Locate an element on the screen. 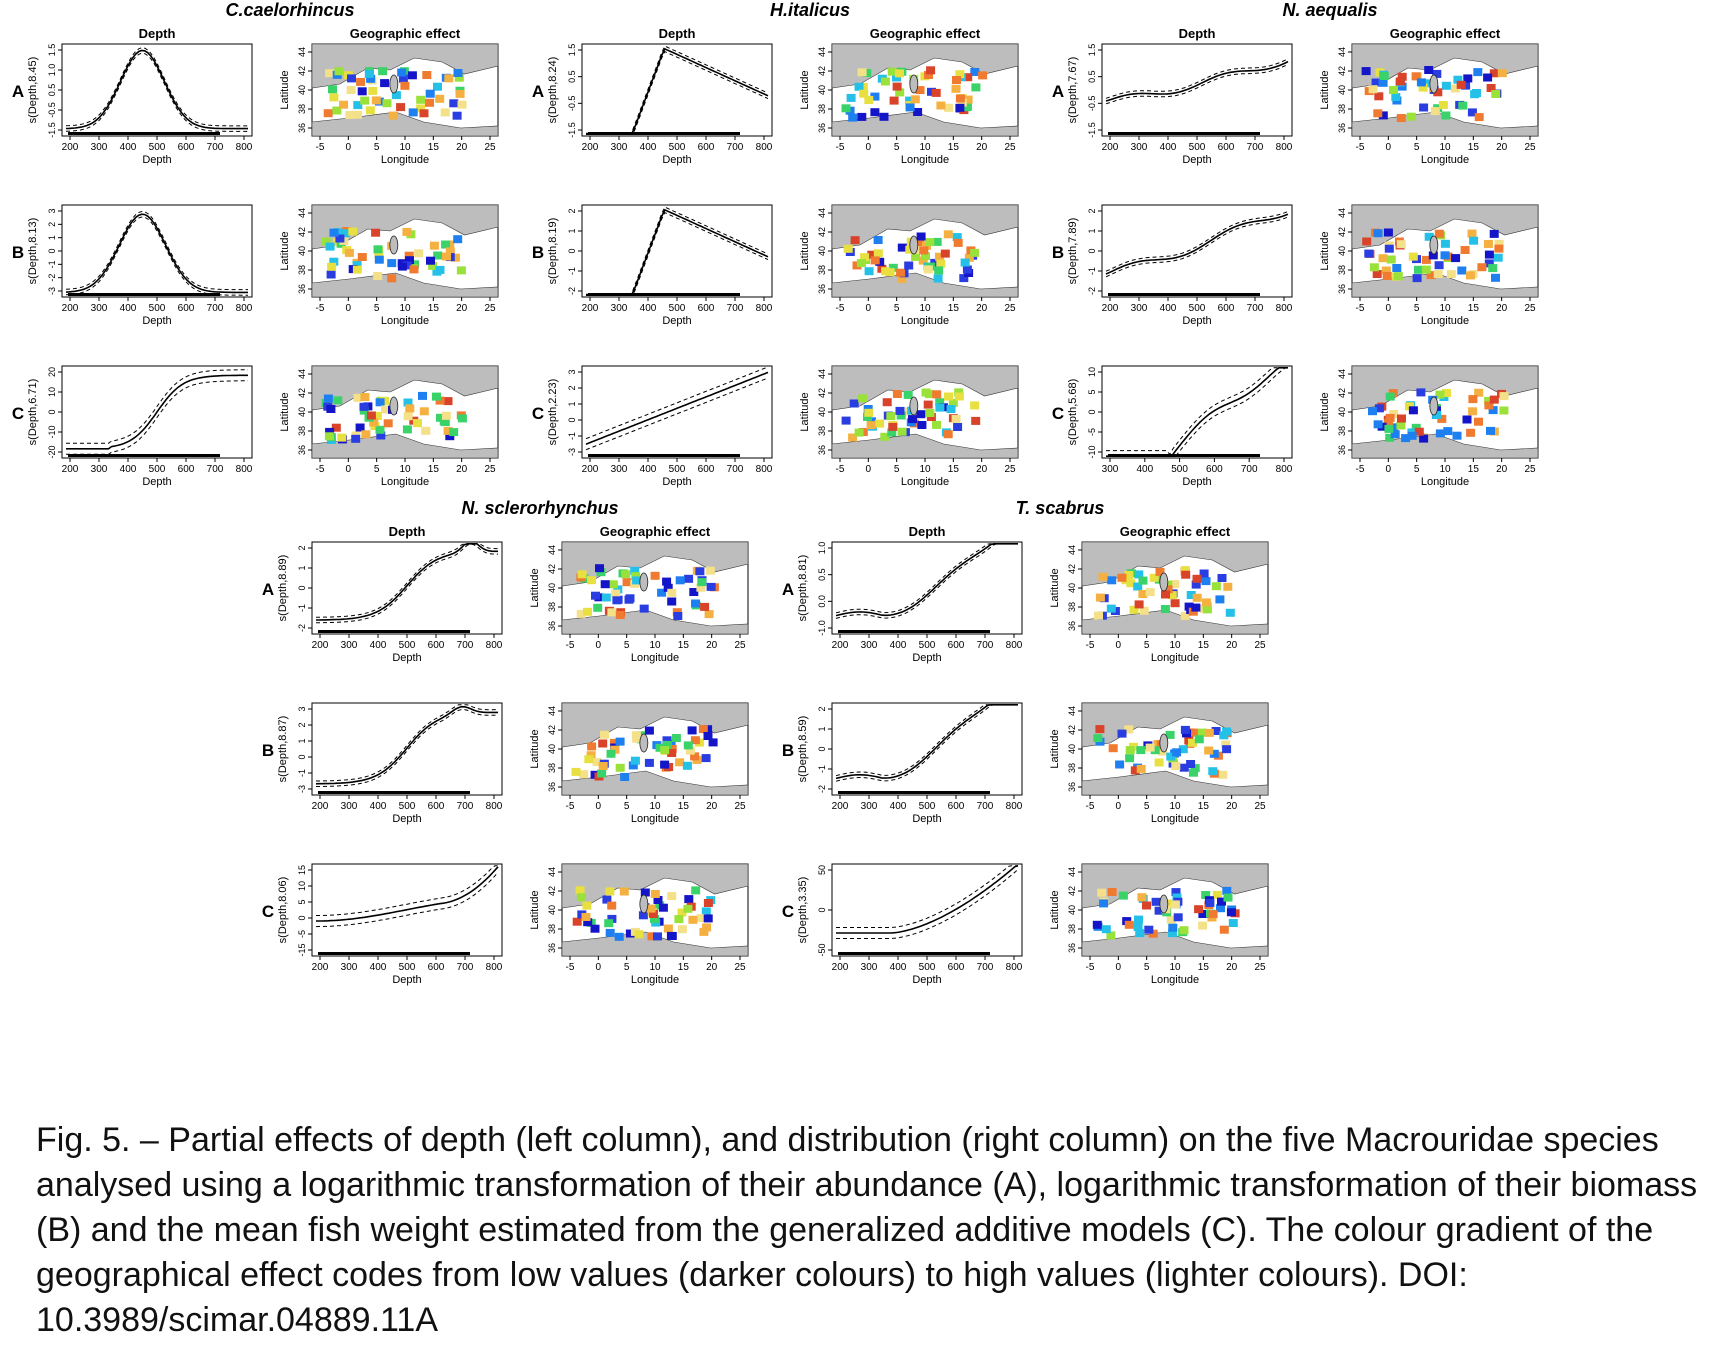  y-tick-label: -3 is located at coordinates (572, 452).